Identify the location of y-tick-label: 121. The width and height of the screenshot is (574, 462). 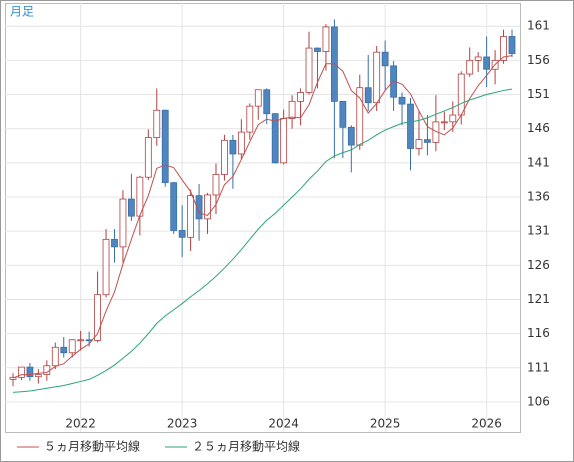
(538, 299).